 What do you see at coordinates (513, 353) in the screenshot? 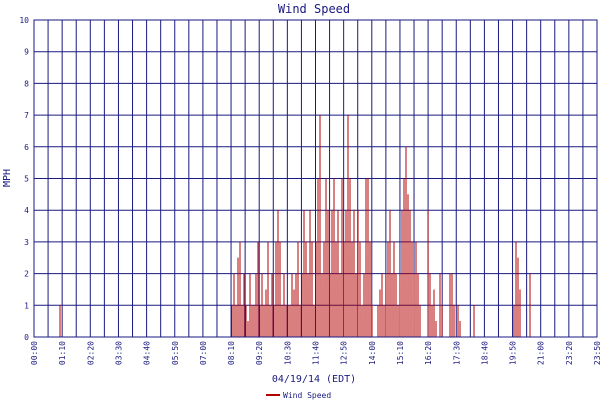
I see `x-tick-label: 19:50` at bounding box center [513, 353].